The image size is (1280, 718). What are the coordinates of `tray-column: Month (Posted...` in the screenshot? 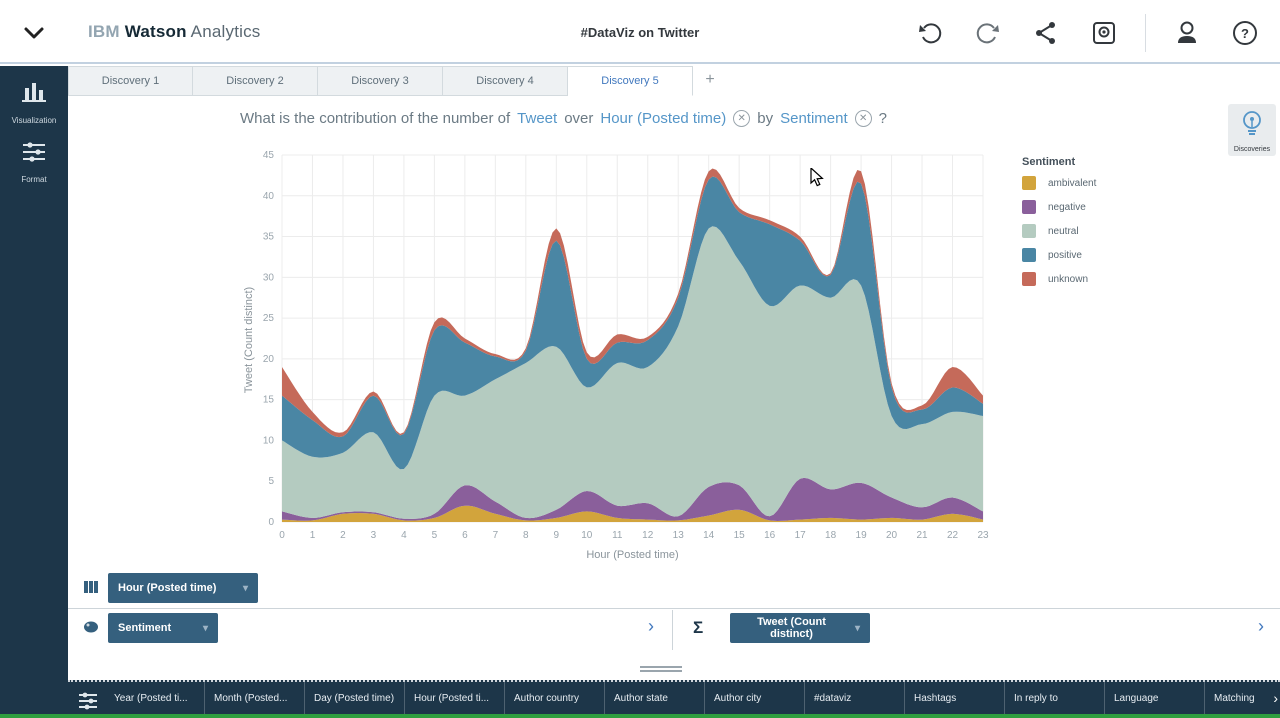 It's located at (255, 700).